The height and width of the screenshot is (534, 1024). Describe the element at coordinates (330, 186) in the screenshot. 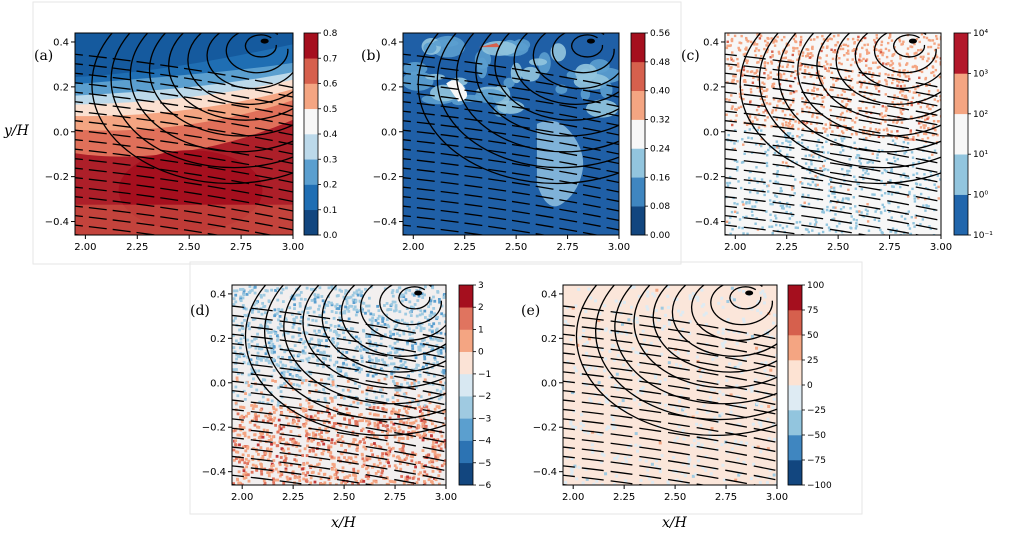

I see `colorbar-tick-label: 0.2` at that location.